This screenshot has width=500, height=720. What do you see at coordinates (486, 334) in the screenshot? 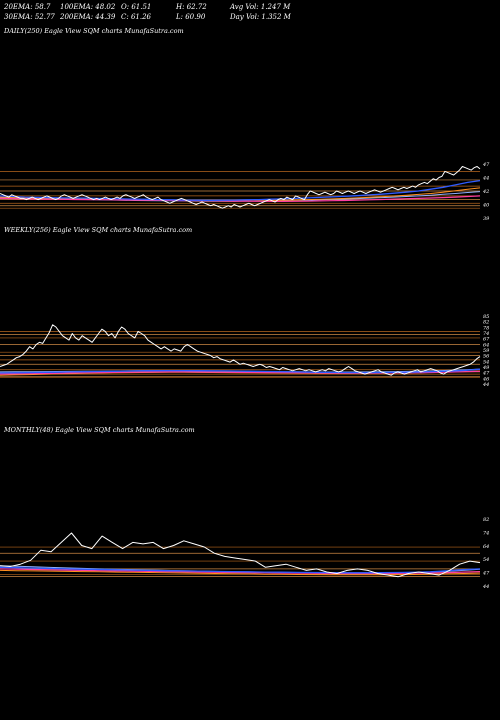
I see `weekly-tick-label: 74` at bounding box center [486, 334].